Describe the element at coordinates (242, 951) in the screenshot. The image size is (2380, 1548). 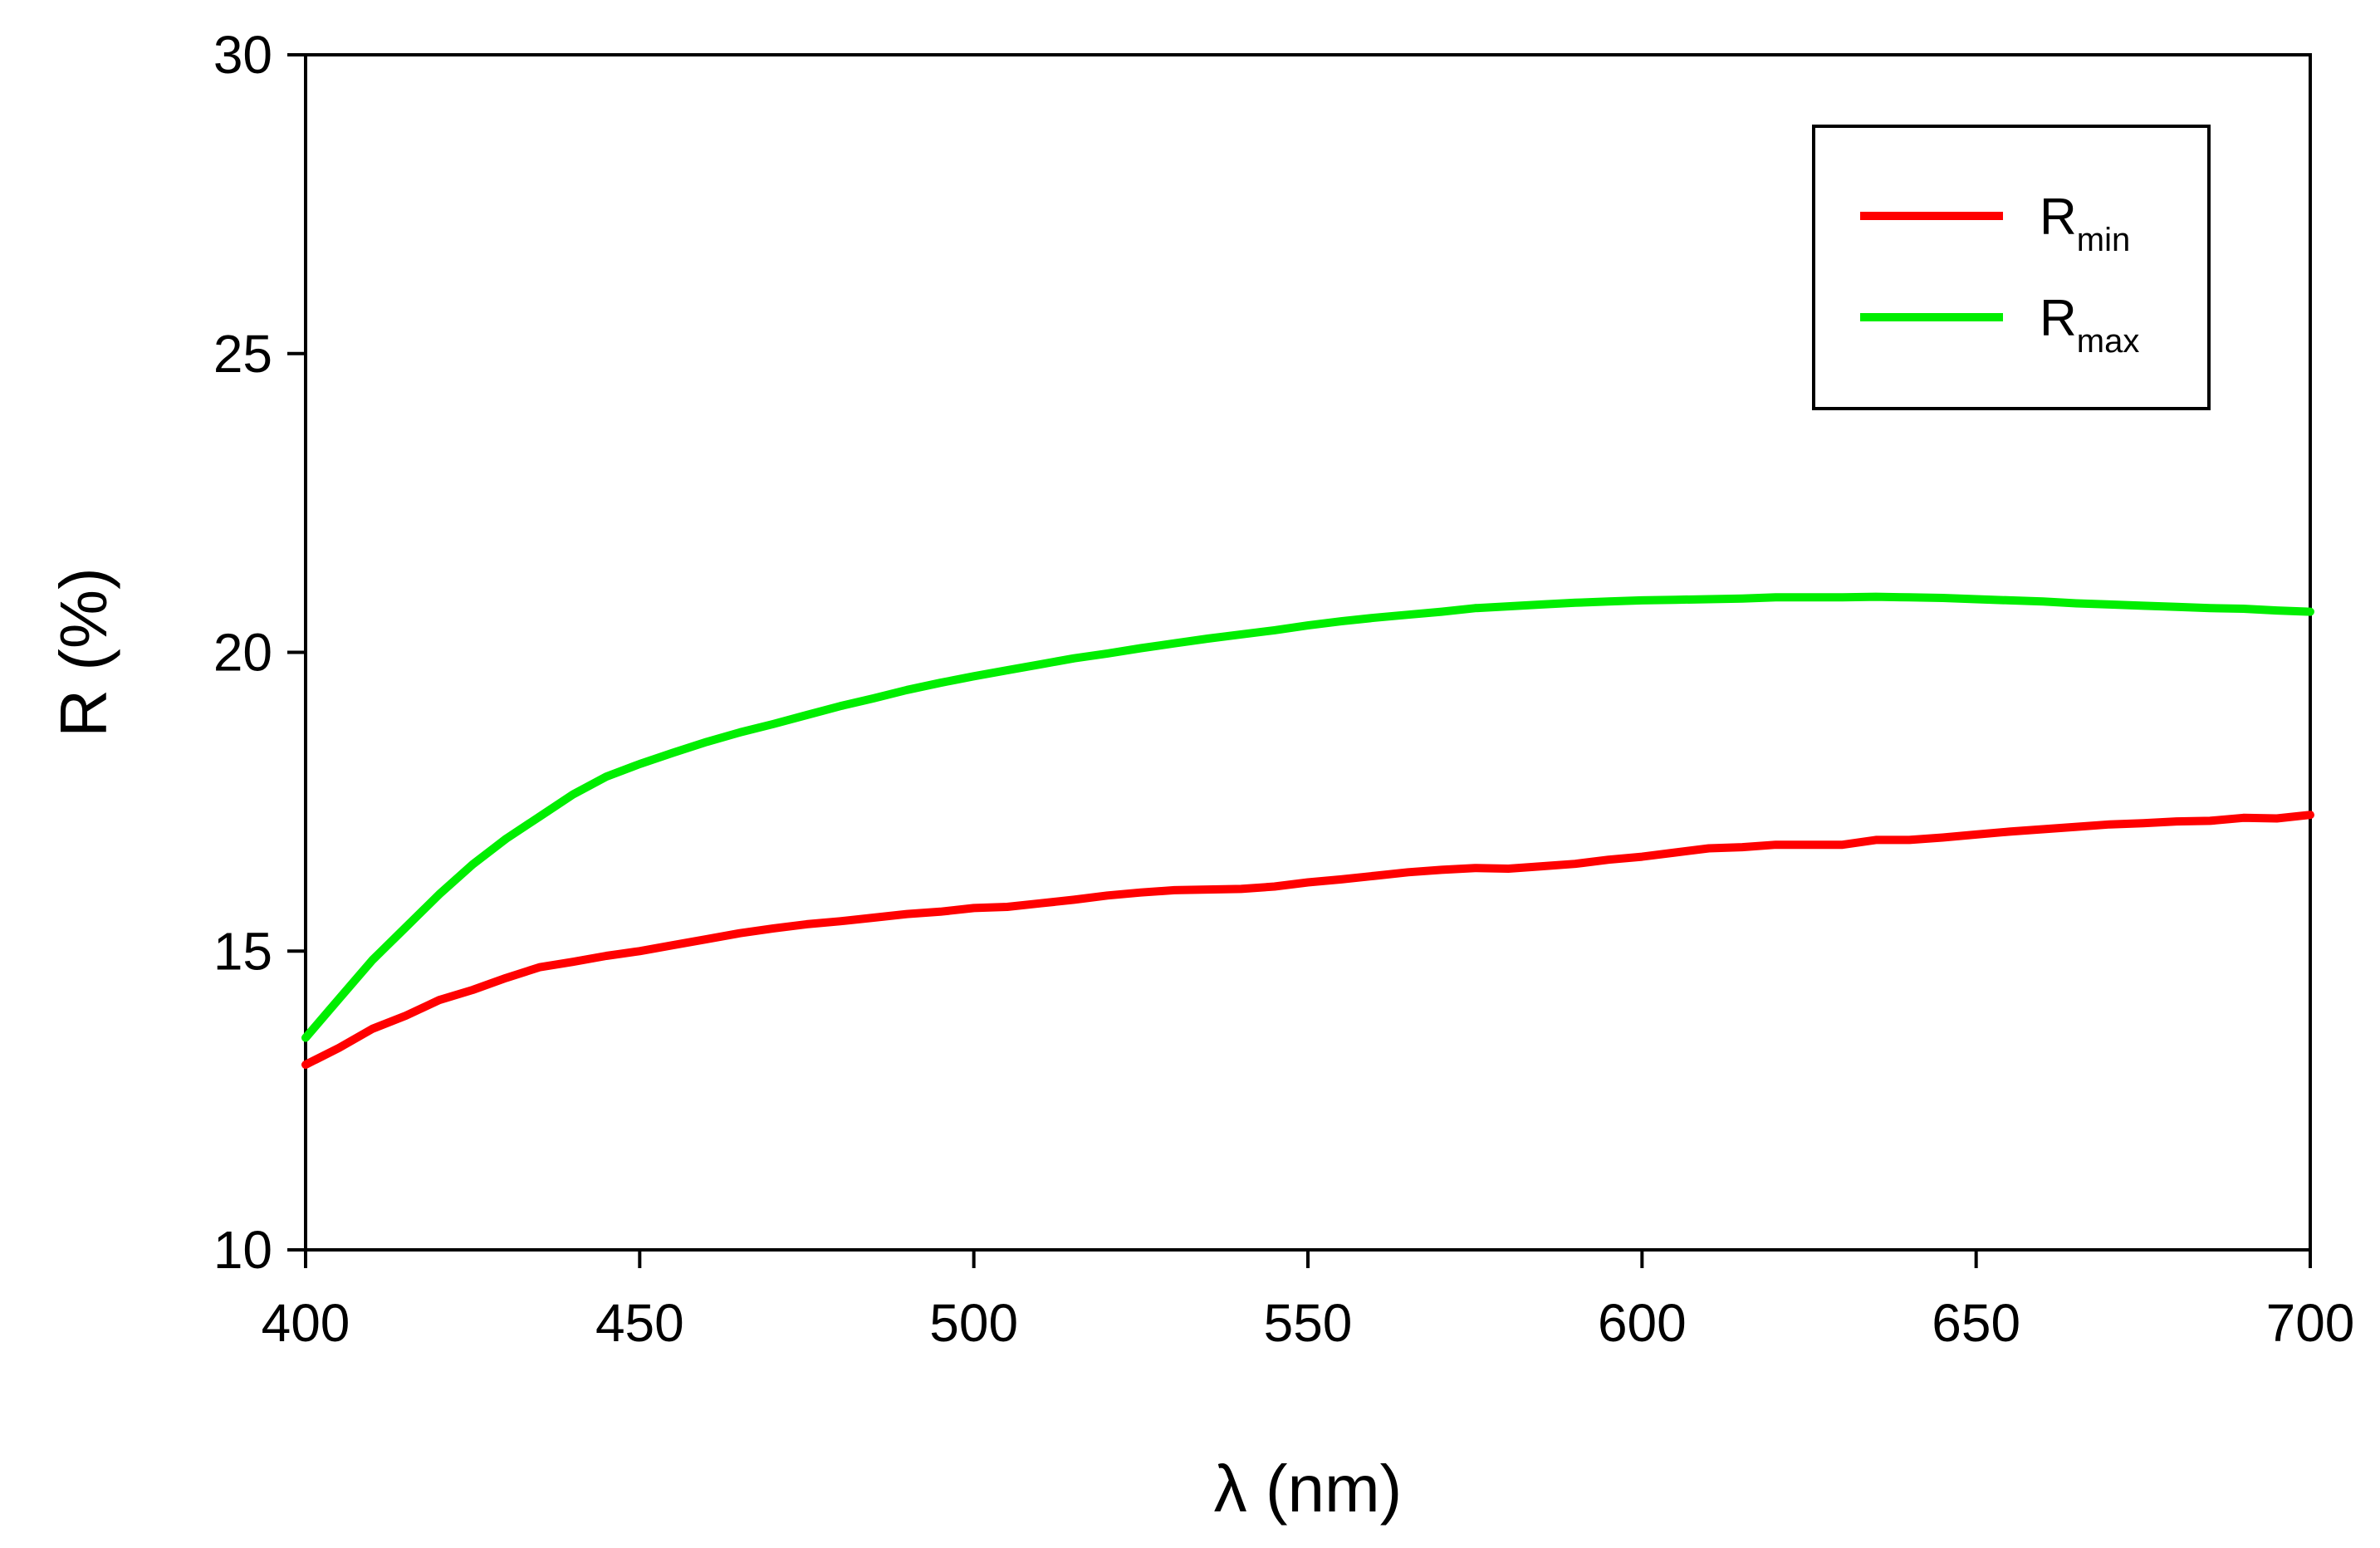
I see `y-tick-label: 15` at that location.